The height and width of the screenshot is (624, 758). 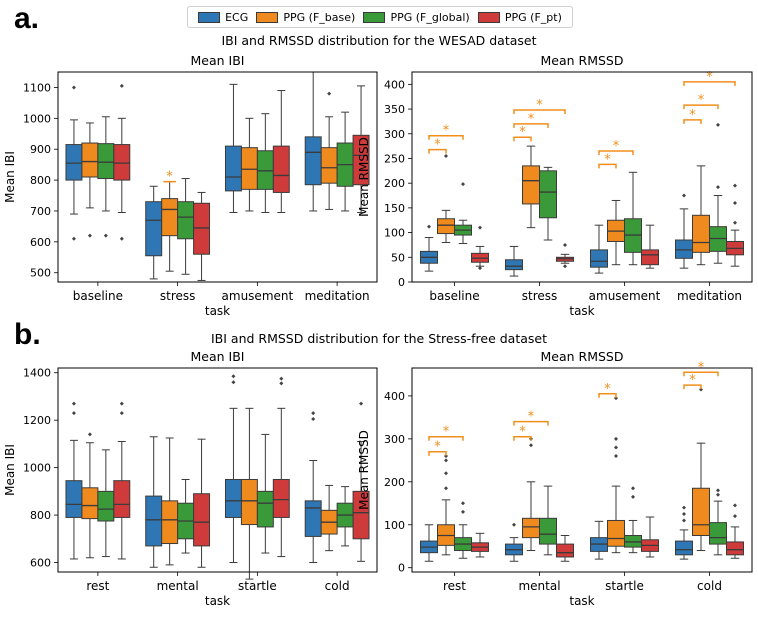 What do you see at coordinates (40, 149) in the screenshot?
I see `p1-ytick-label-4: 900` at bounding box center [40, 149].